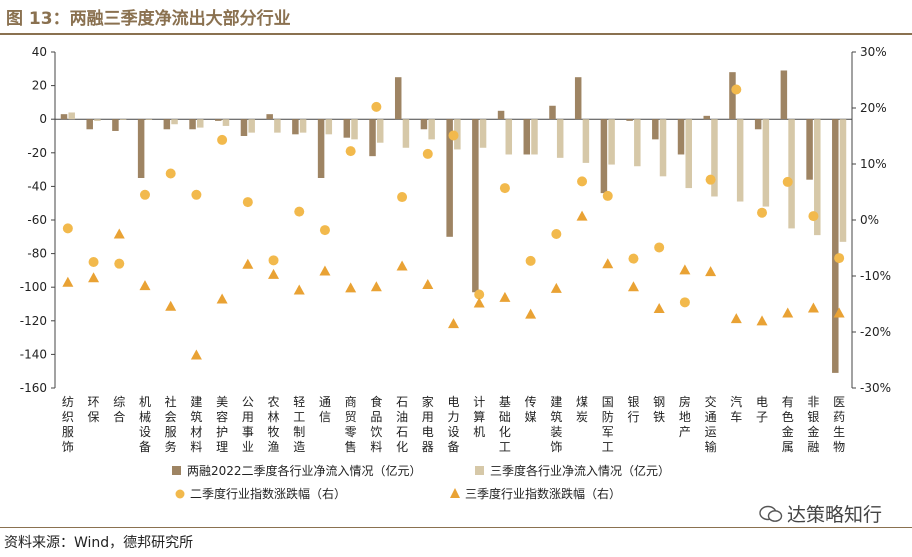 This screenshot has width=912, height=557. Describe the element at coordinates (274, 424) in the screenshot. I see `category-label: 农林牧渔` at that location.